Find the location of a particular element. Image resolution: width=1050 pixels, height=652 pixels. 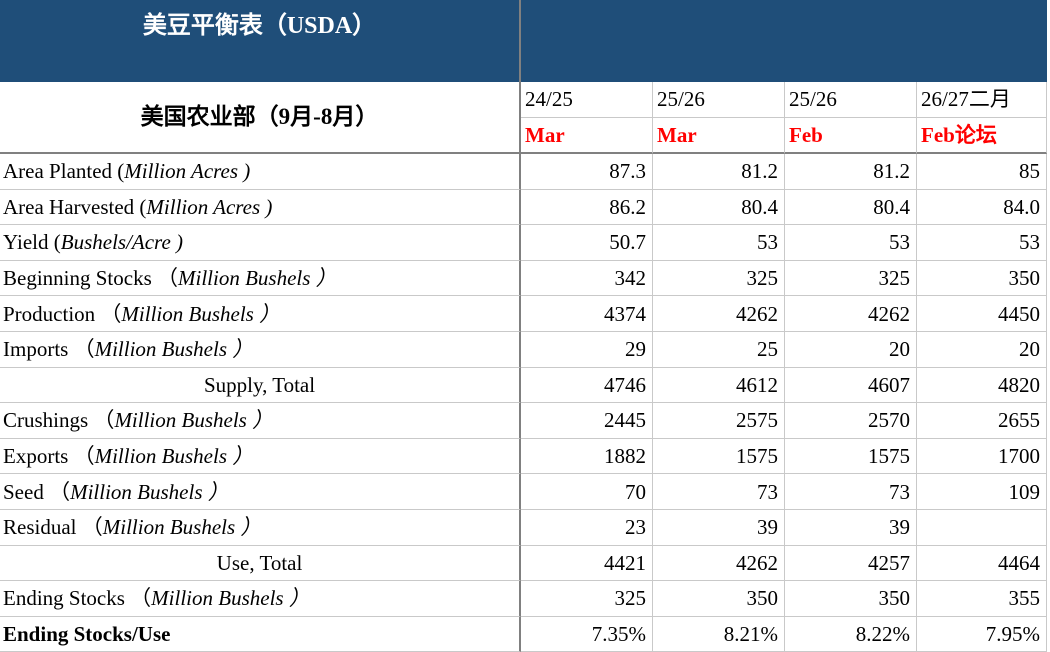

table-title-cell: 美豆平衡表（USDA） is located at coordinates (260, 41).